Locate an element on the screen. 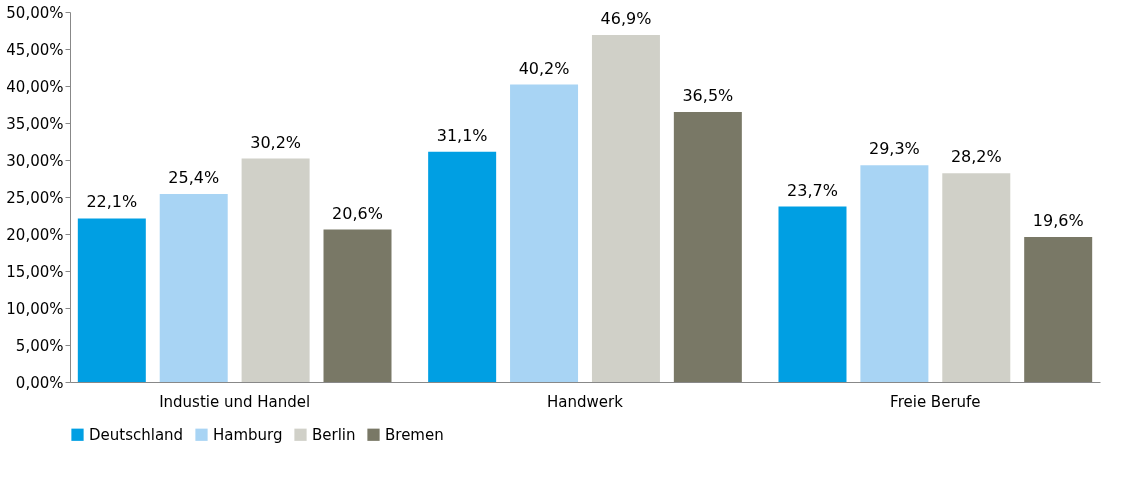  data-label: 20,6% is located at coordinates (357, 213).